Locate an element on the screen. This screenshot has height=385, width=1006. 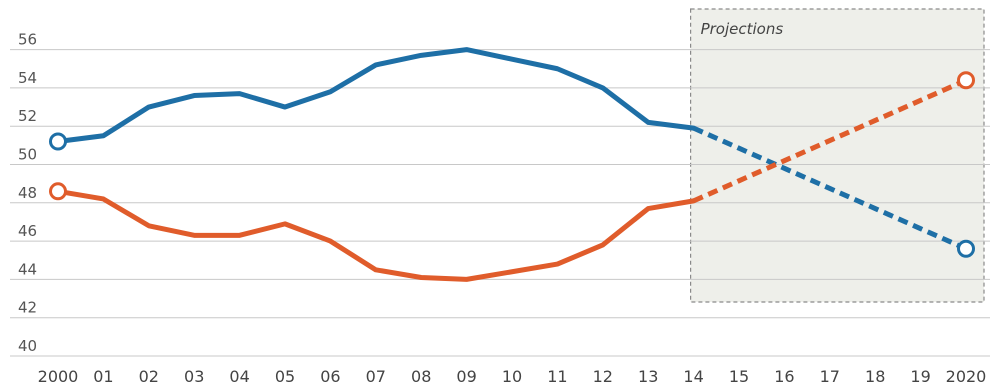
x-tick-label: 13 is located at coordinates (648, 376).